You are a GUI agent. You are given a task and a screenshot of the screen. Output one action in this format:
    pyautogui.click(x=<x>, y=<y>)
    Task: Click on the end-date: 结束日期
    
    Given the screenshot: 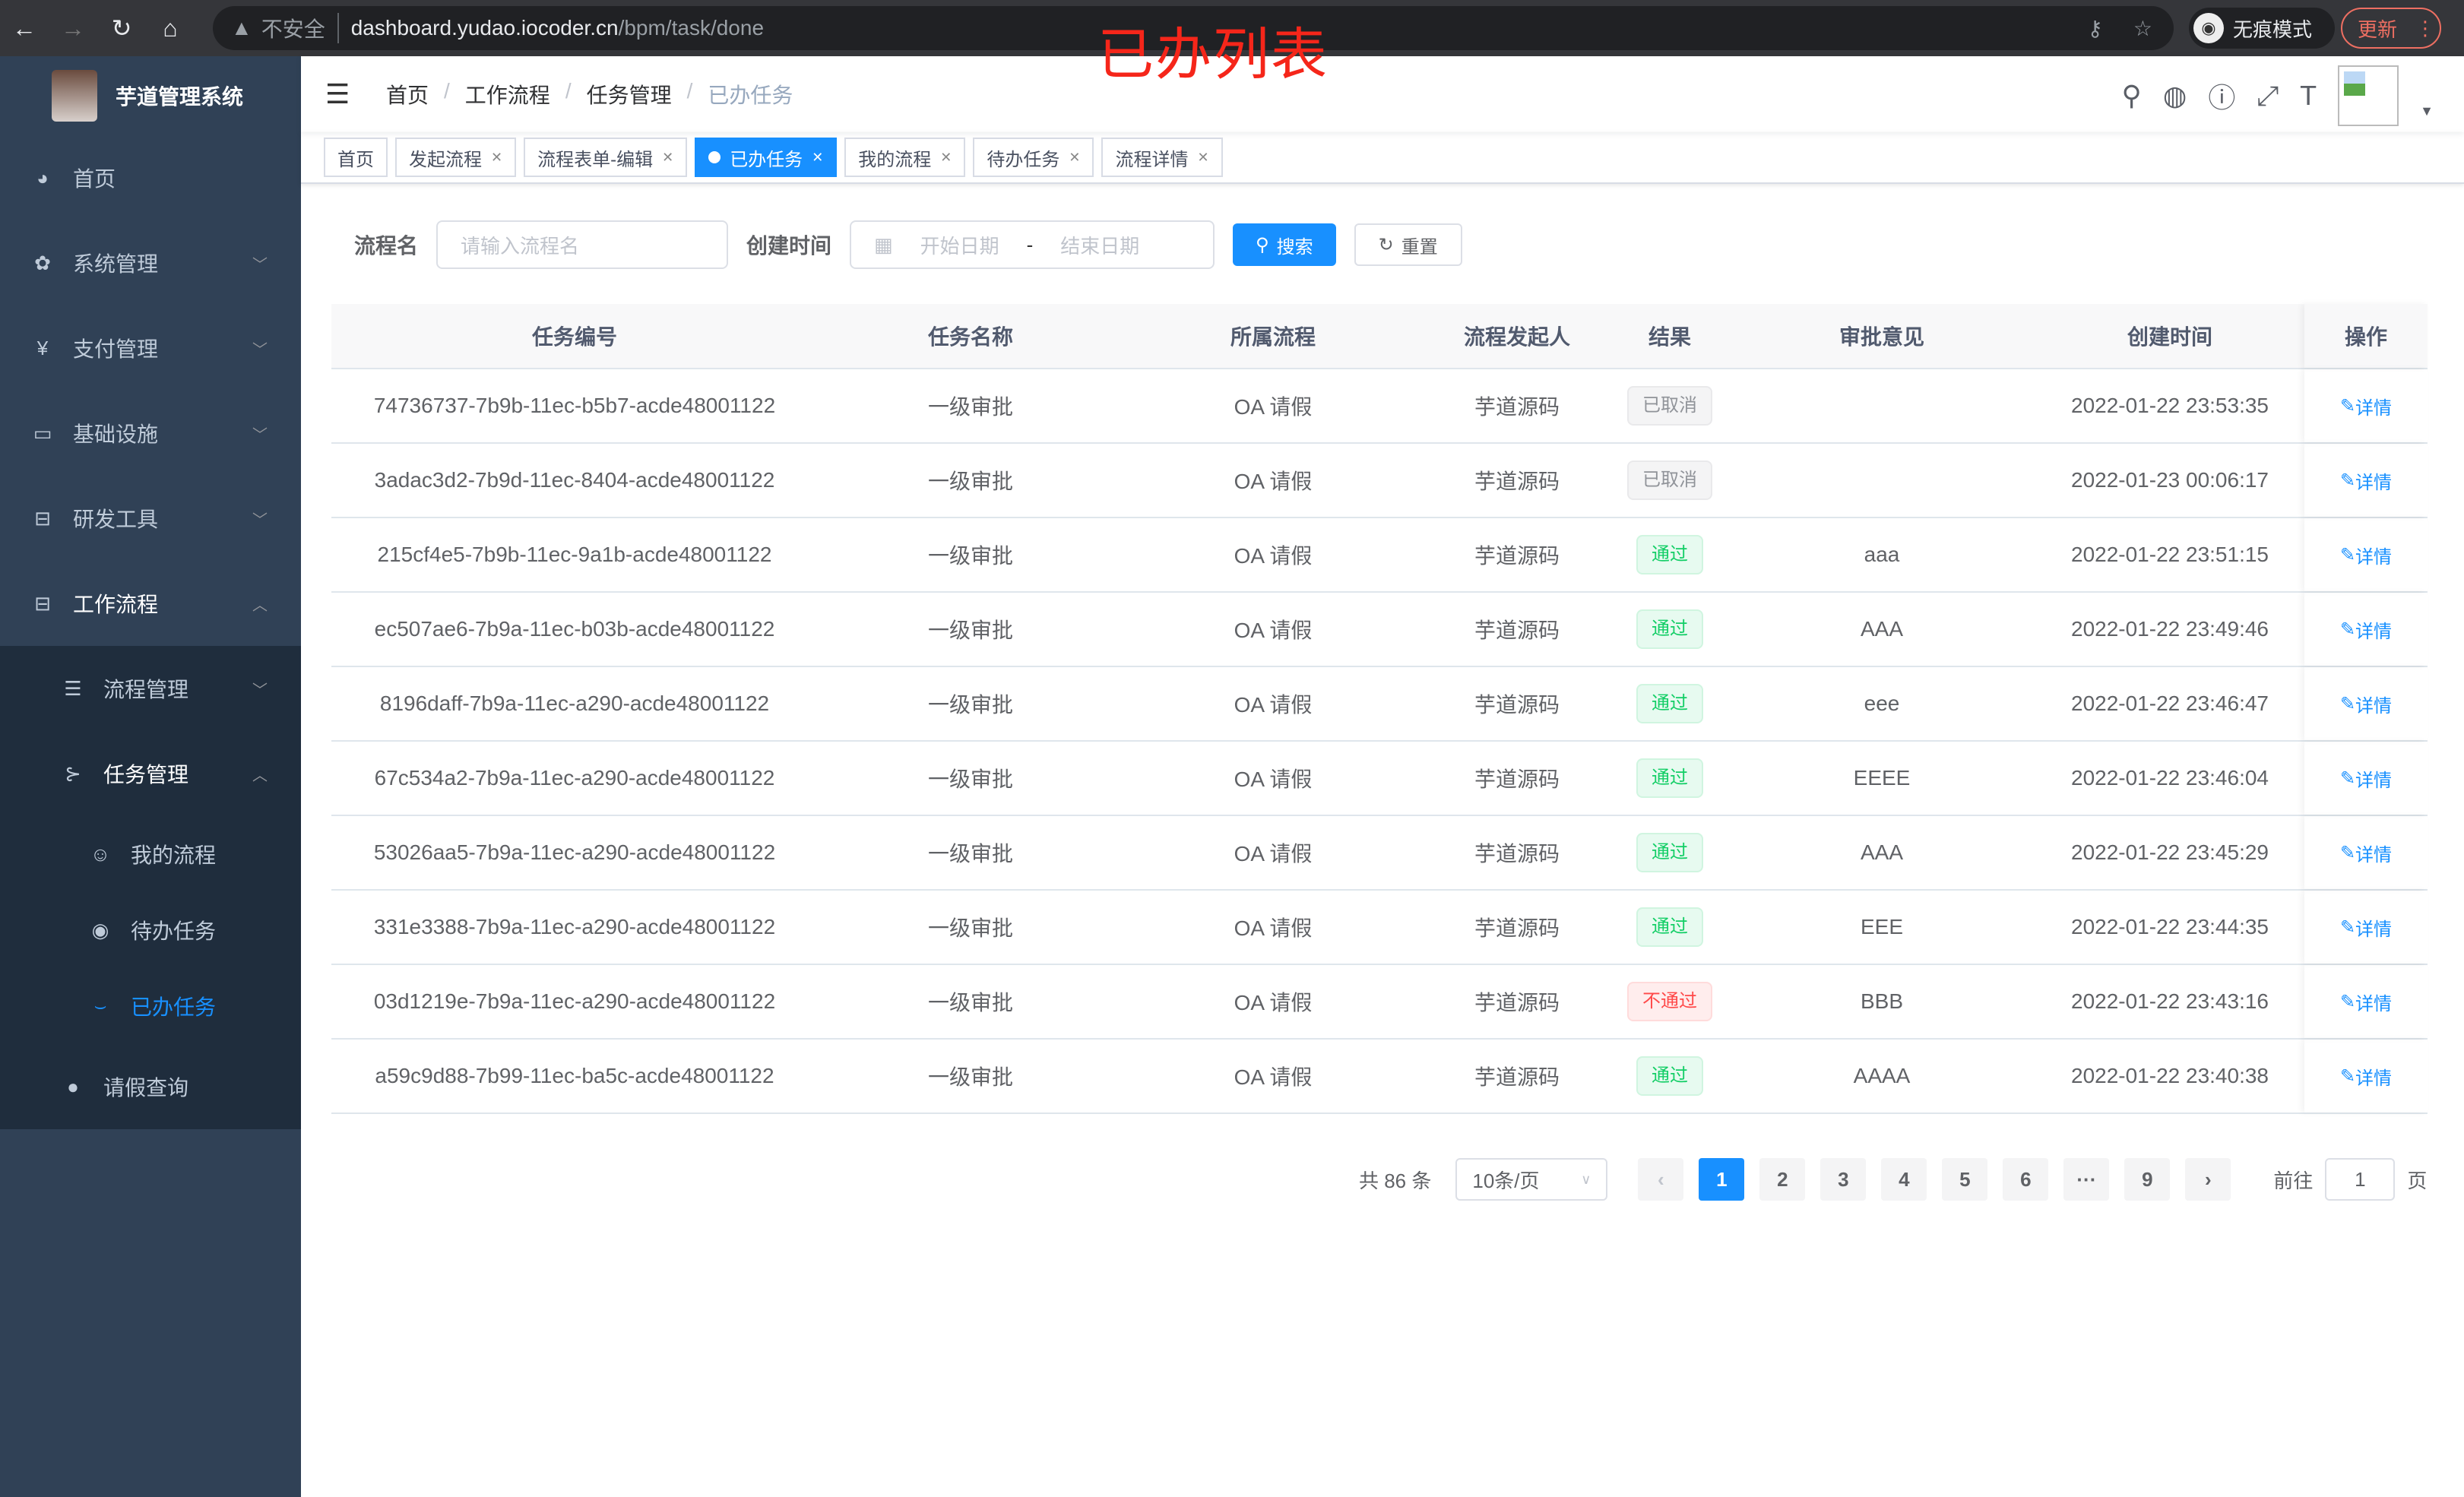 What is the action you would take?
    pyautogui.click(x=1100, y=246)
    